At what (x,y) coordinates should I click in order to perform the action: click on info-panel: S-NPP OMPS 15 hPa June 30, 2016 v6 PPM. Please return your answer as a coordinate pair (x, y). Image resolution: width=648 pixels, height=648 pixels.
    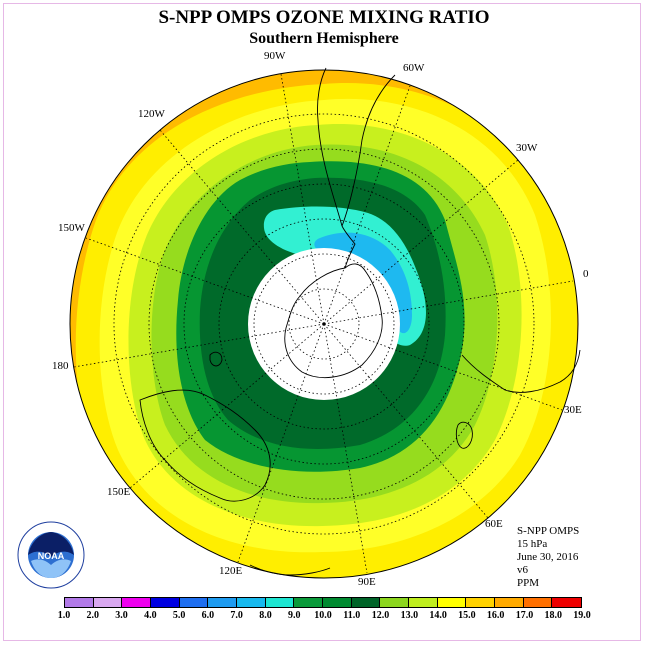
    Looking at the image, I should click on (548, 557).